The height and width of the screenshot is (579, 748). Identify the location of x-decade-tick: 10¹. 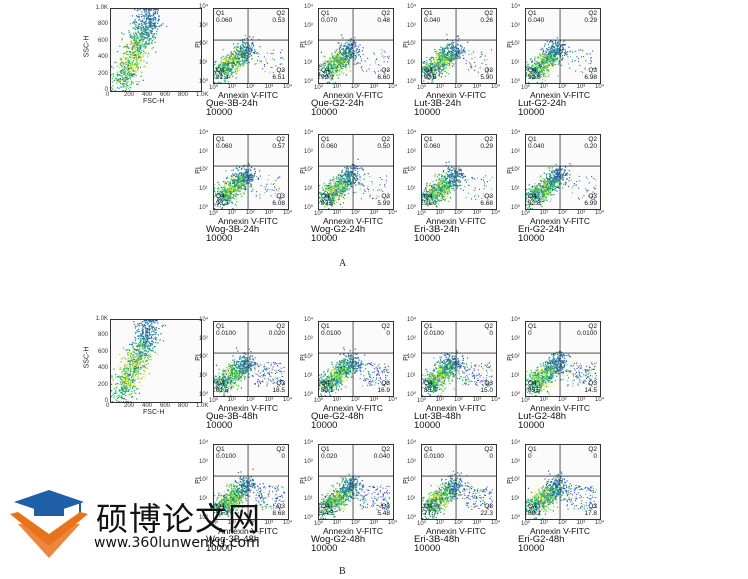
(440, 87).